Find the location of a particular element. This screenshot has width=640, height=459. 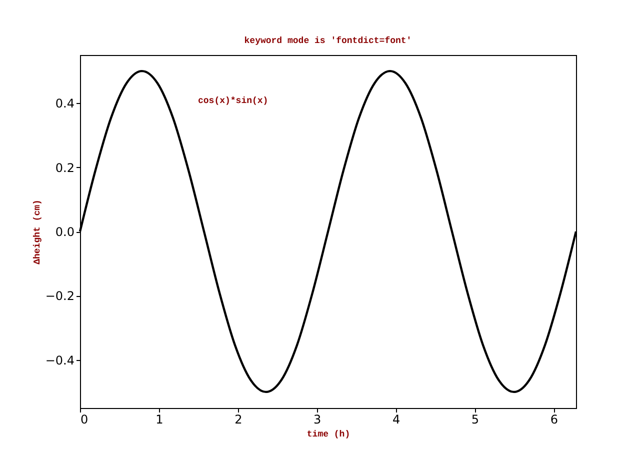

x-tick-label: 4 is located at coordinates (396, 419).